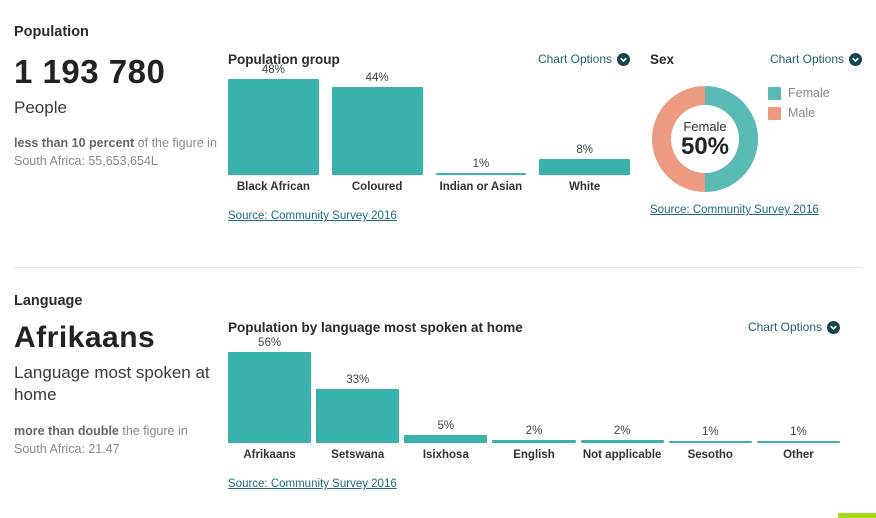  What do you see at coordinates (710, 455) in the screenshot?
I see `bar-category-label: Sesotho` at bounding box center [710, 455].